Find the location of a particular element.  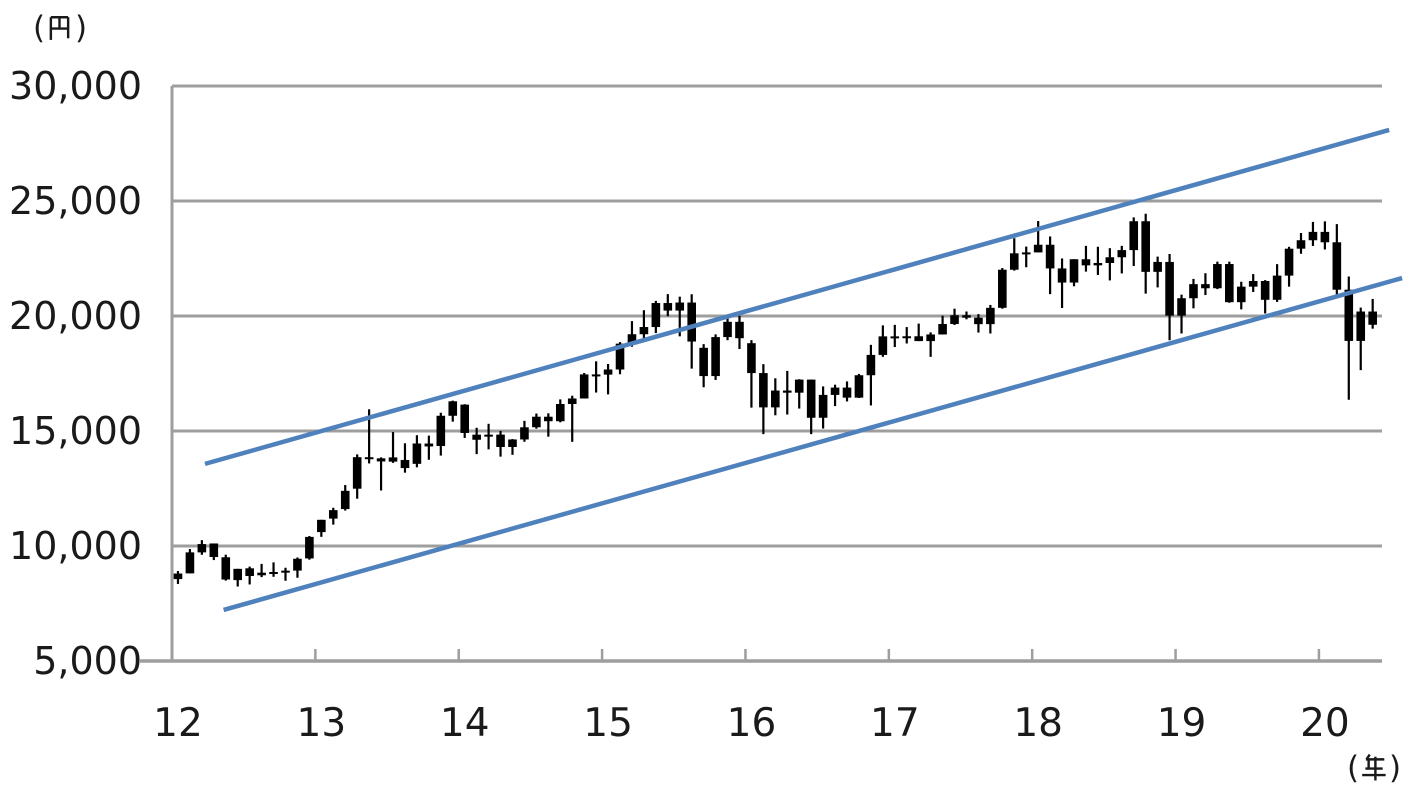

x-tick-label-19: 19 is located at coordinates (1182, 723).